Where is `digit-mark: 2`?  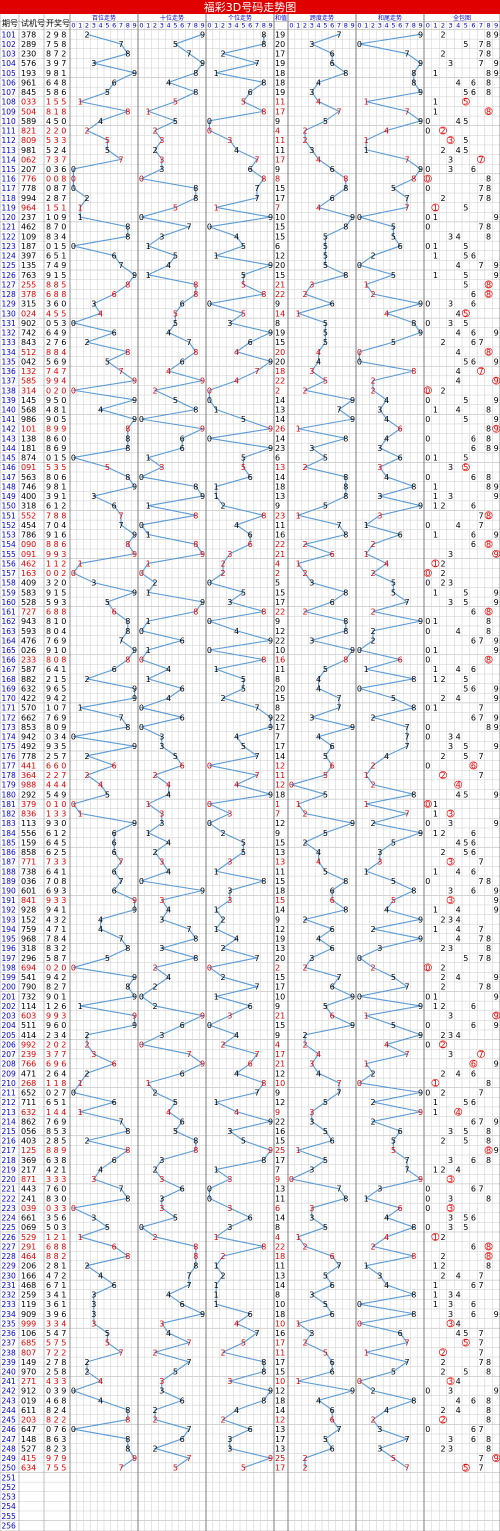 digit-mark: 2 is located at coordinates (86, 198).